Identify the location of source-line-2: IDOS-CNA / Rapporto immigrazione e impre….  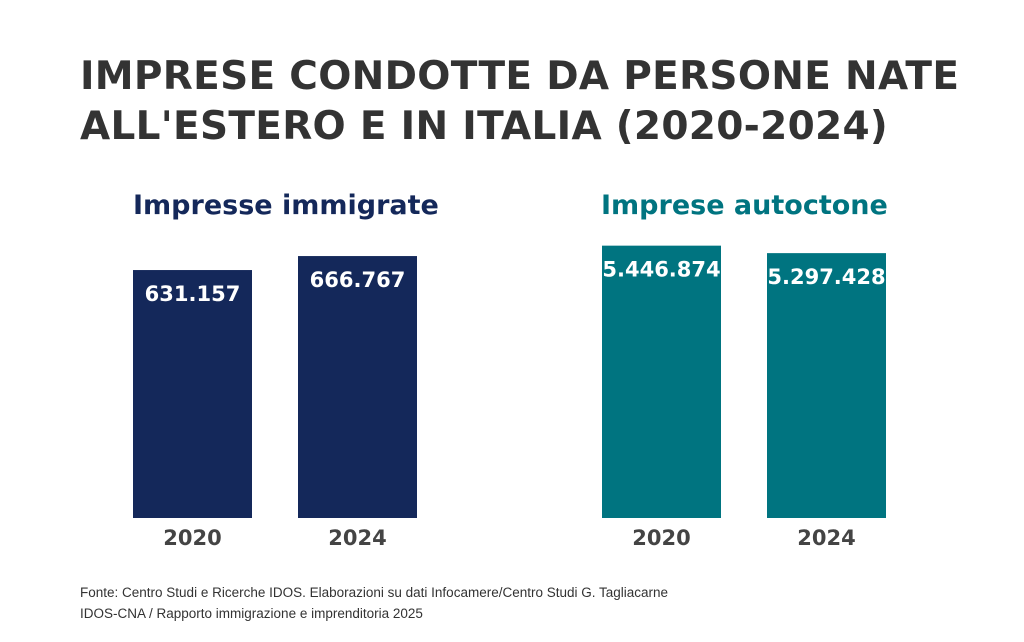
(251, 613).